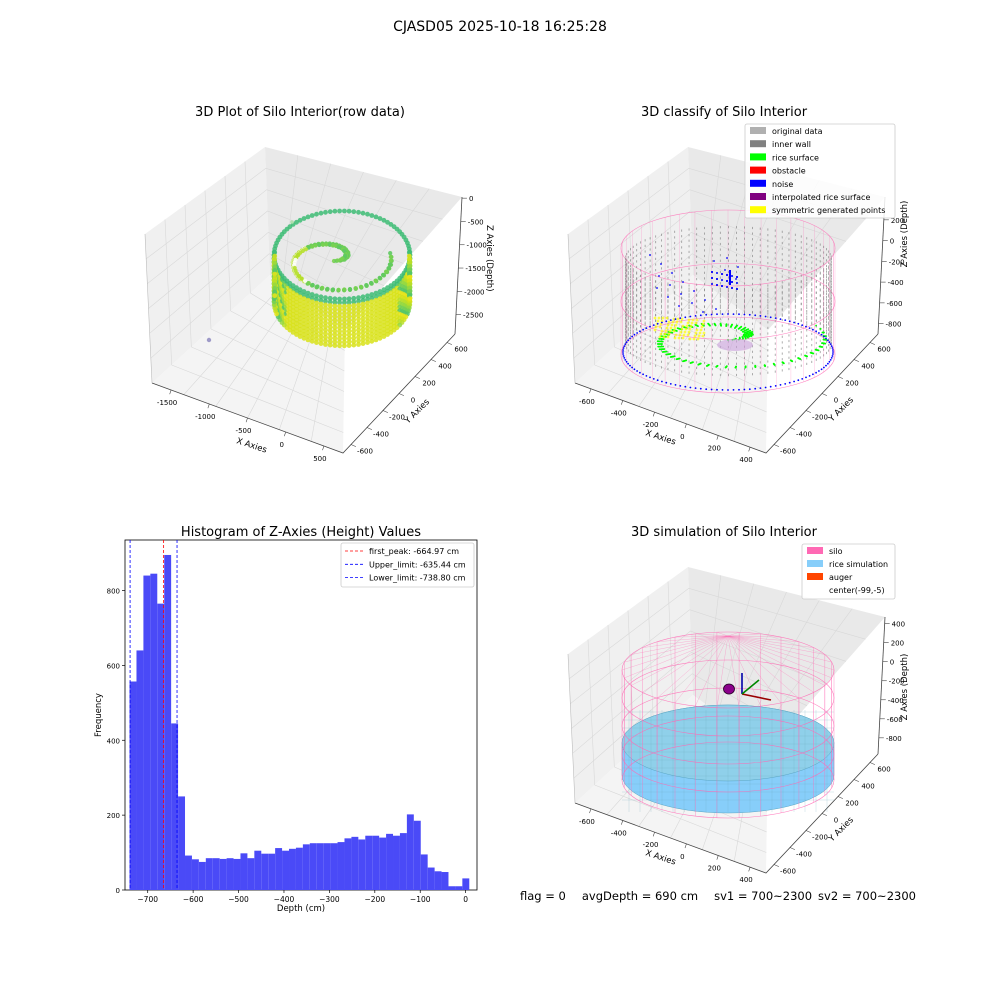 This screenshot has height=1000, width=1000. I want to click on raw-3d-title: 3D Plot of Silo Interior(row data), so click(300, 112).